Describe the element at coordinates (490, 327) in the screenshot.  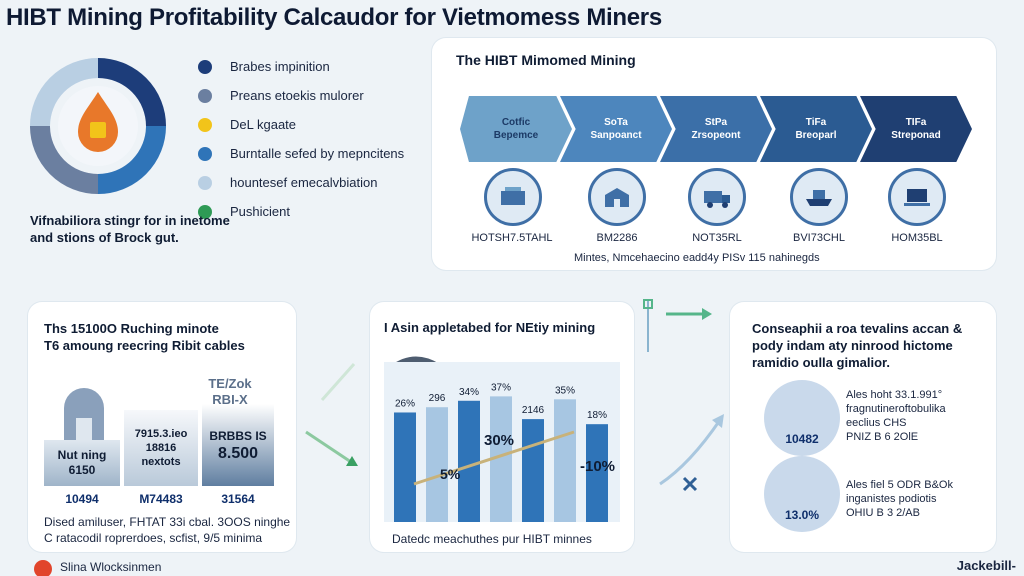
I see `trend-heading: I Asin appletabed for NEtiy mining` at that location.